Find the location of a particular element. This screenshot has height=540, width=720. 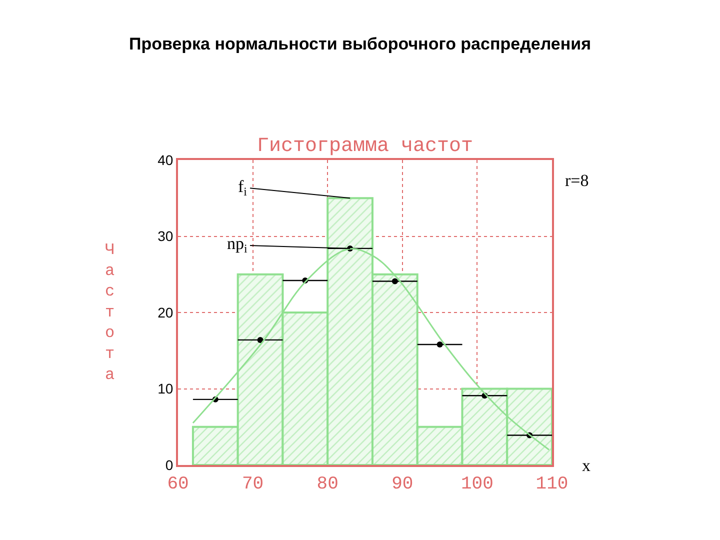

y-tick-label: 20 is located at coordinates (166, 312).